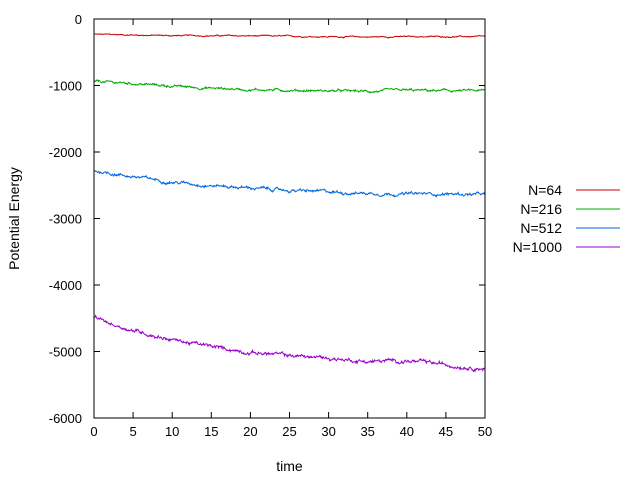 The width and height of the screenshot is (640, 480). What do you see at coordinates (65, 219) in the screenshot?
I see `y-tick-label: -3000` at bounding box center [65, 219].